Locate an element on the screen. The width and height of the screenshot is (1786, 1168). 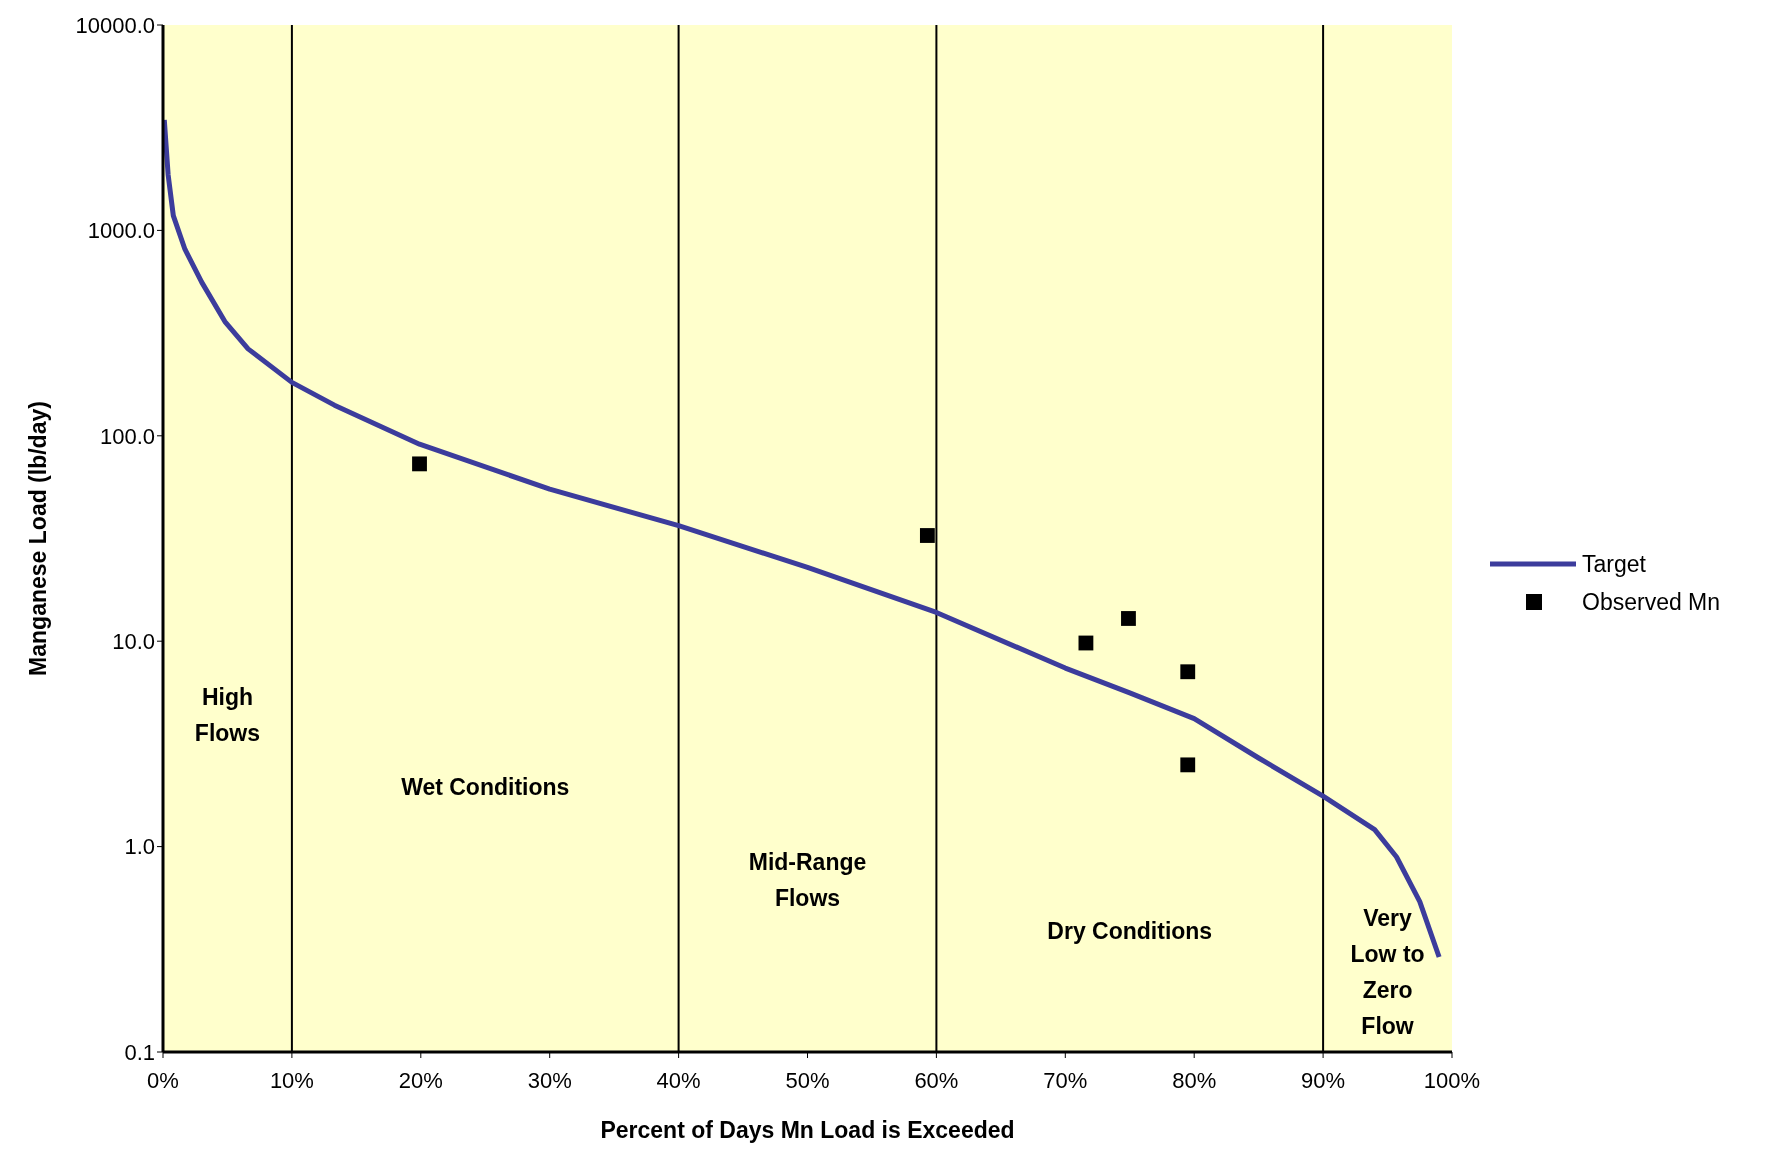
band-label: High Flows is located at coordinates (227, 715).